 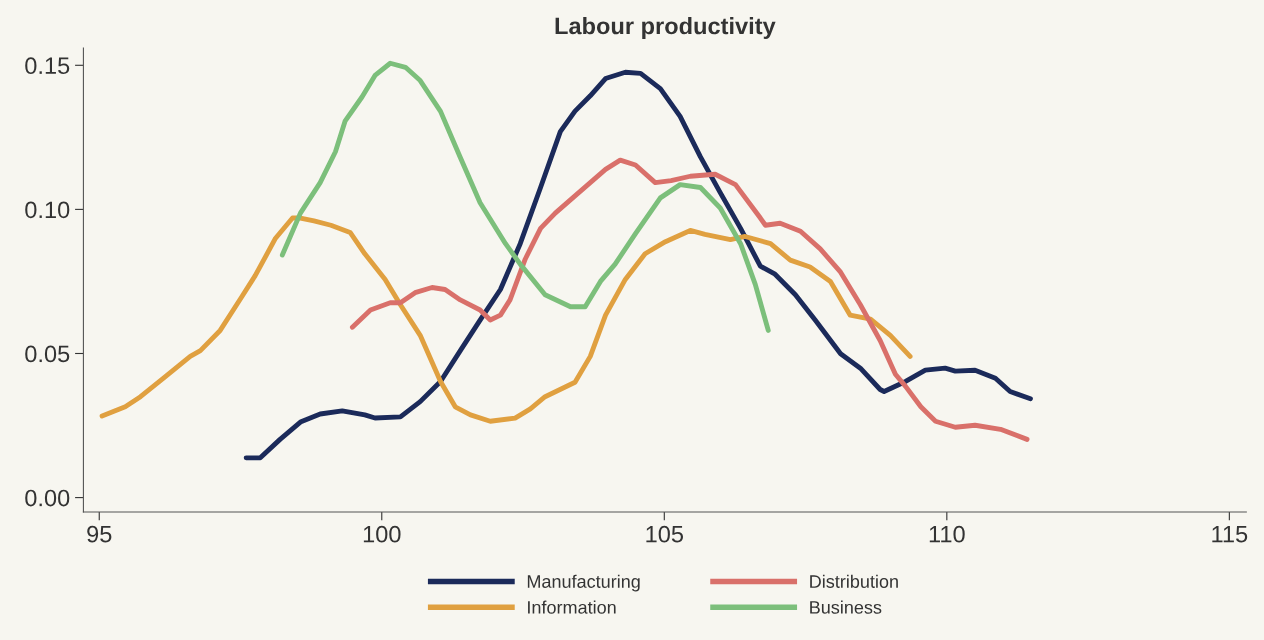 I want to click on chart-title: Labour productivity, so click(x=665, y=28).